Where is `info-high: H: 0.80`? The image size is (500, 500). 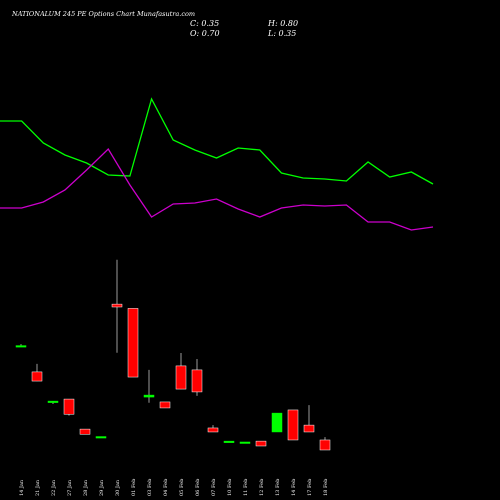 info-high: H: 0.80 is located at coordinates (282, 23).